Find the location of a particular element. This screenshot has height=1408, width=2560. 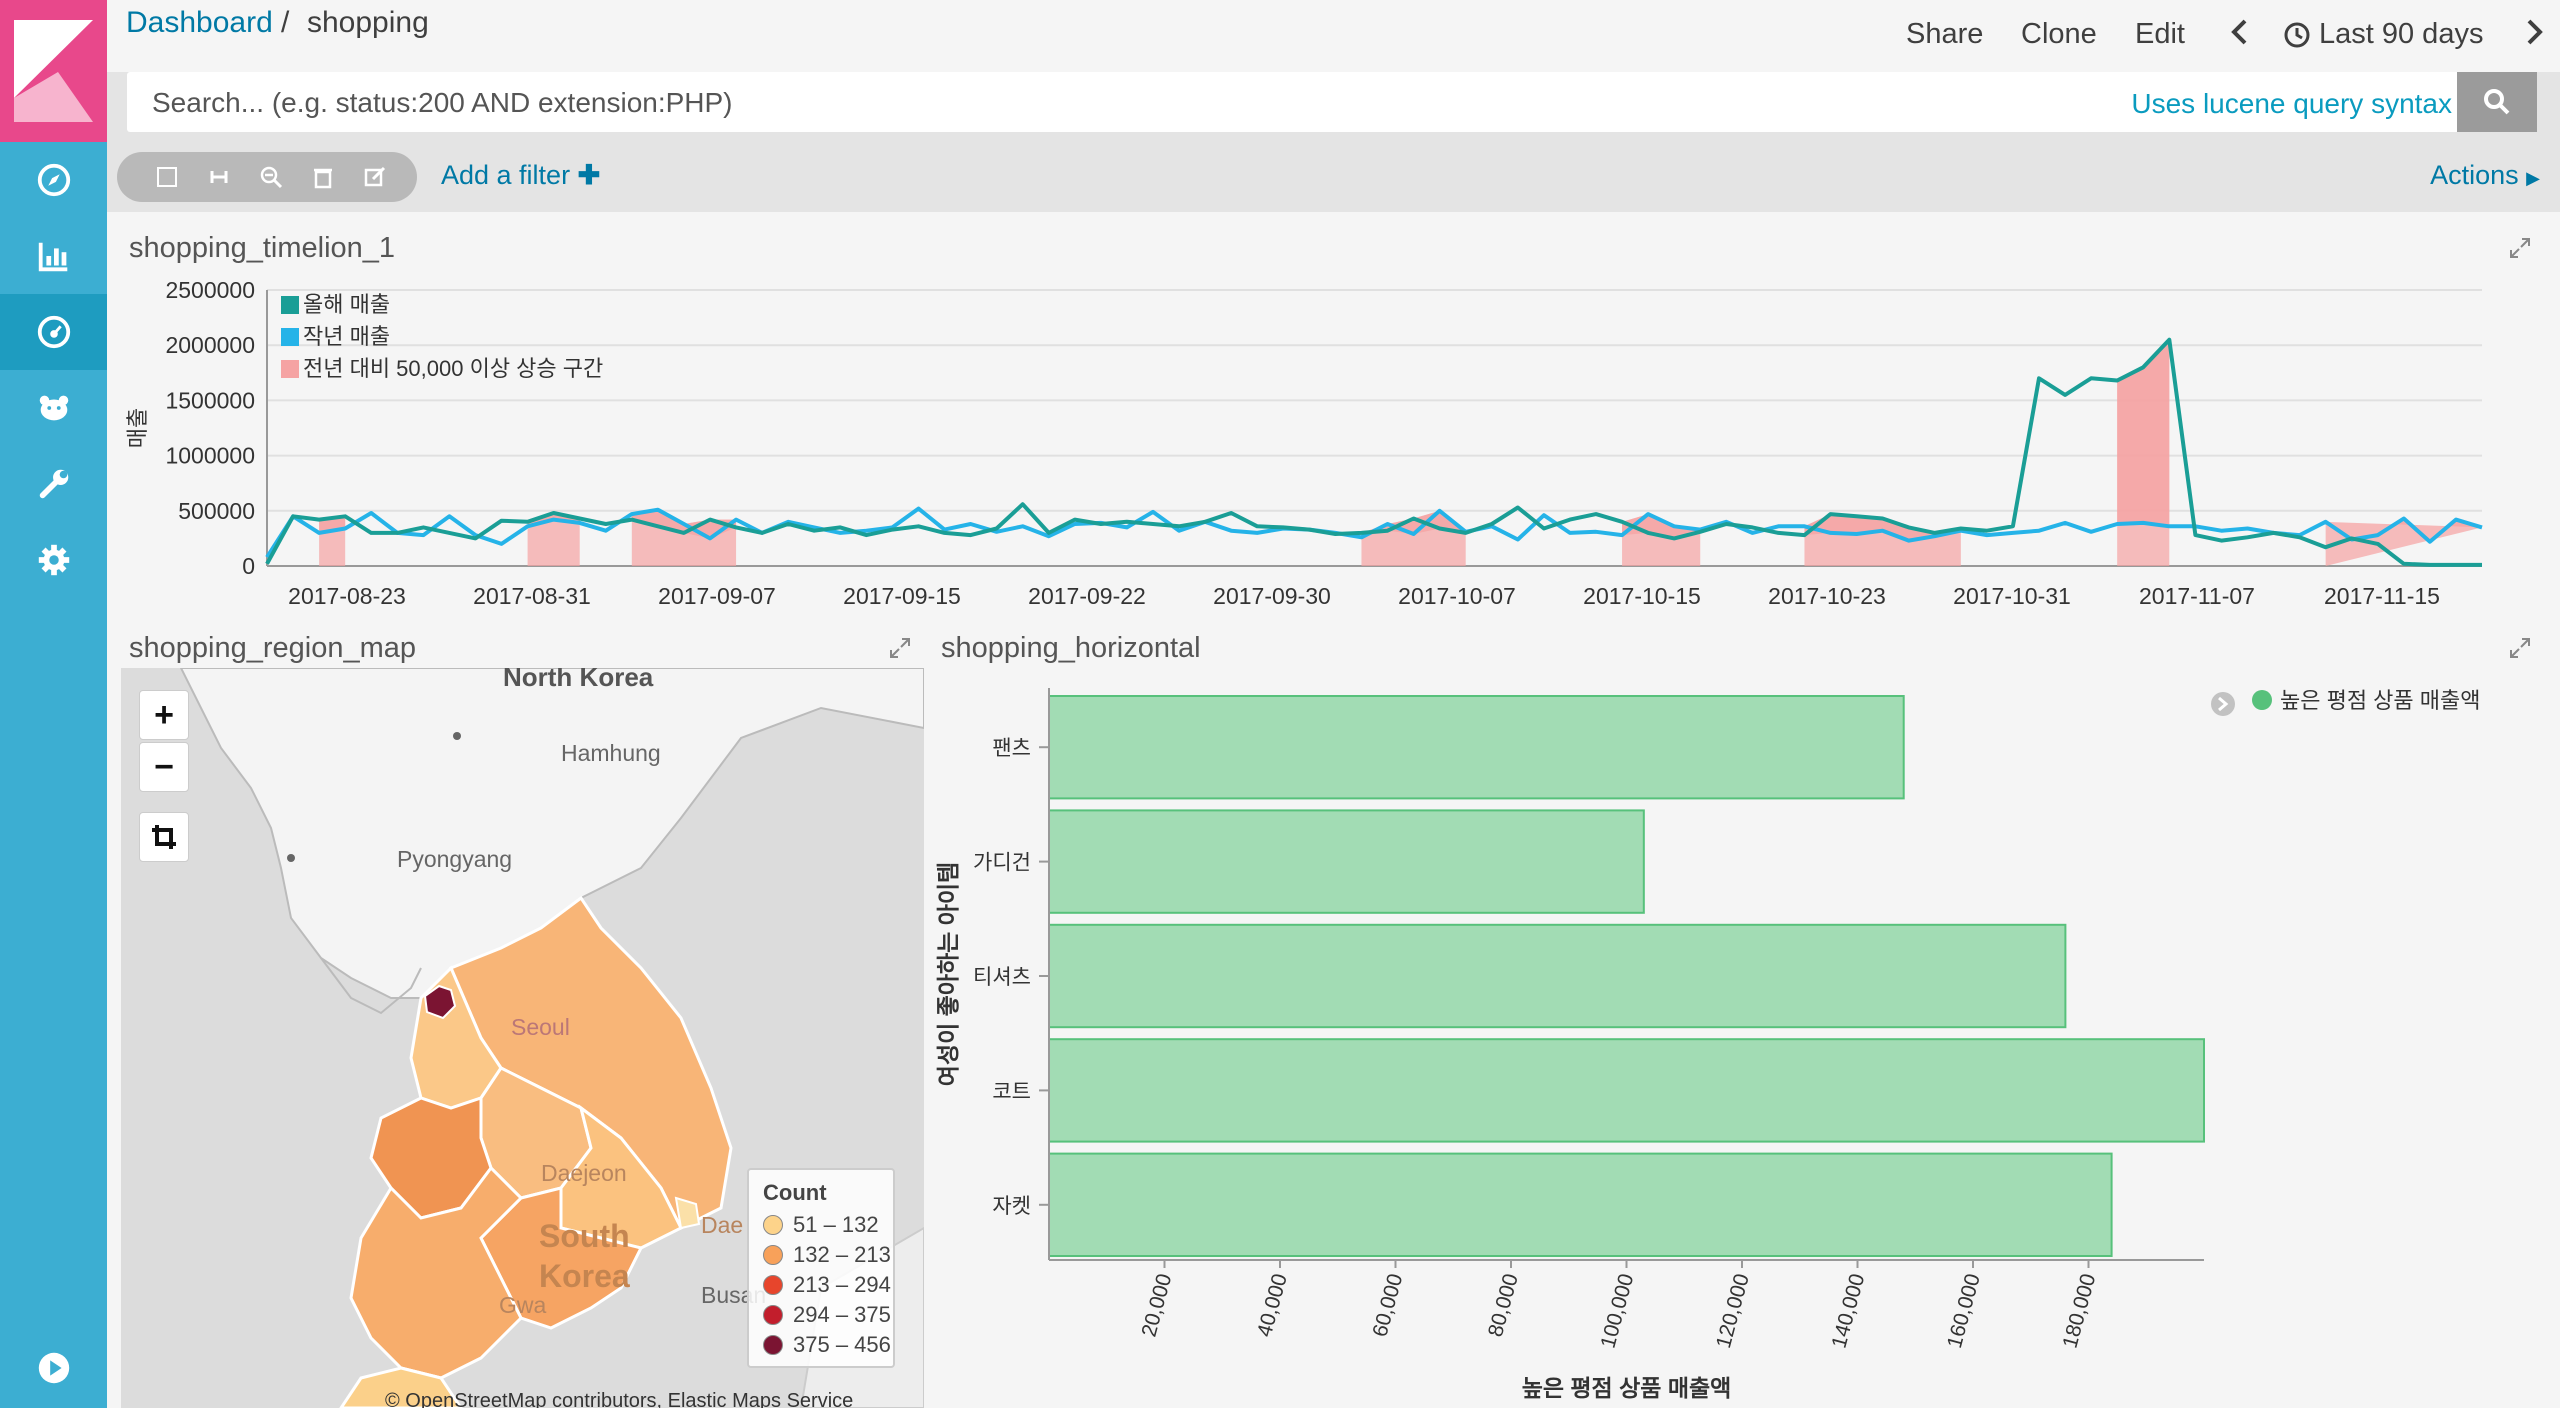

zoom-out-button: − is located at coordinates (164, 767).